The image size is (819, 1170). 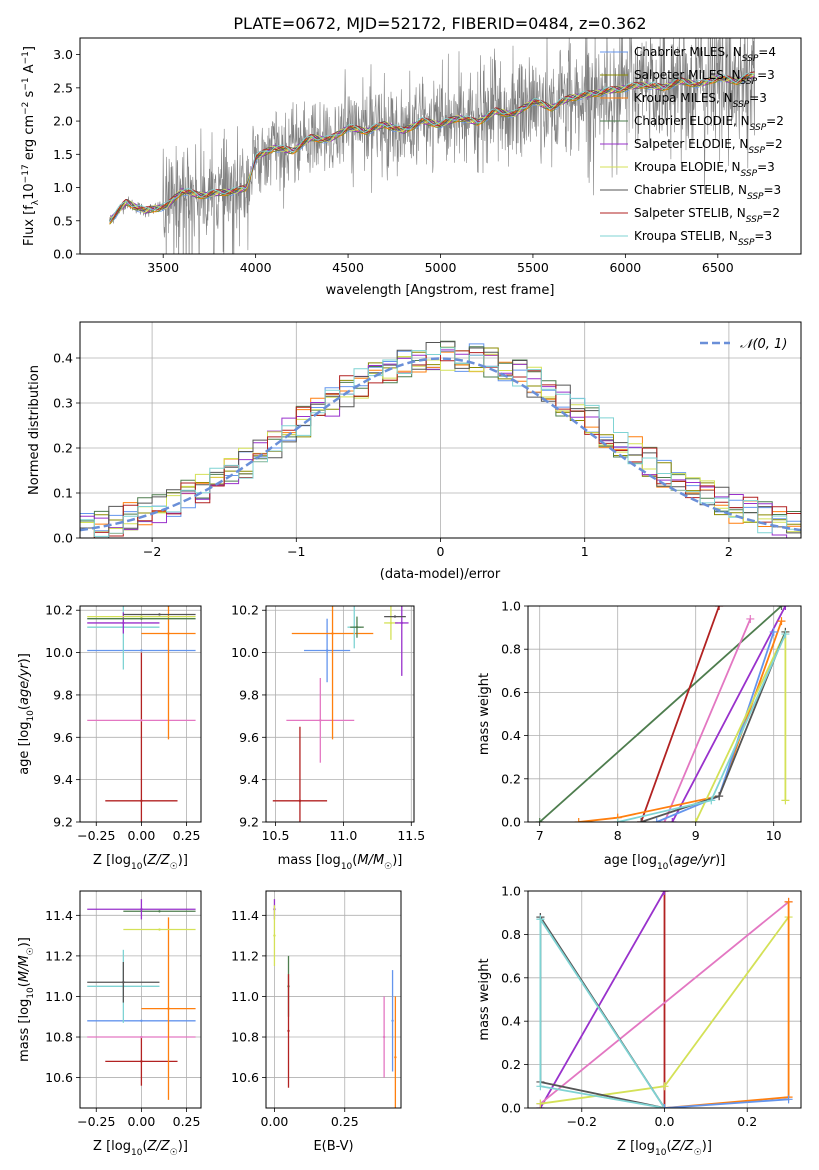 I want to click on x-tick-label: 2, so click(x=729, y=551).